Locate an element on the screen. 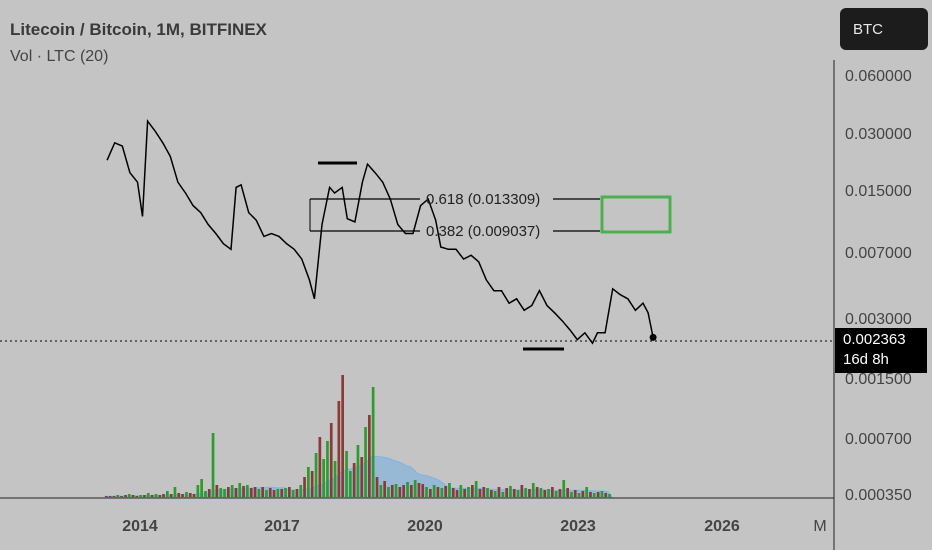  volume-indicator-label: Vol · LTC (20) is located at coordinates (59, 56).